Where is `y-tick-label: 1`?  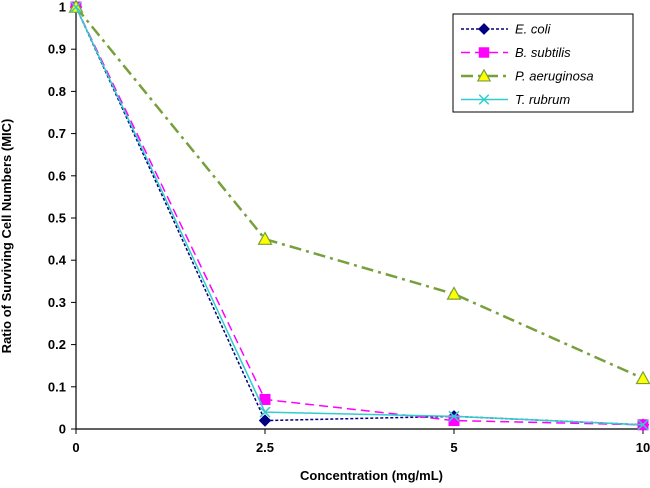
y-tick-label: 1 is located at coordinates (62, 7).